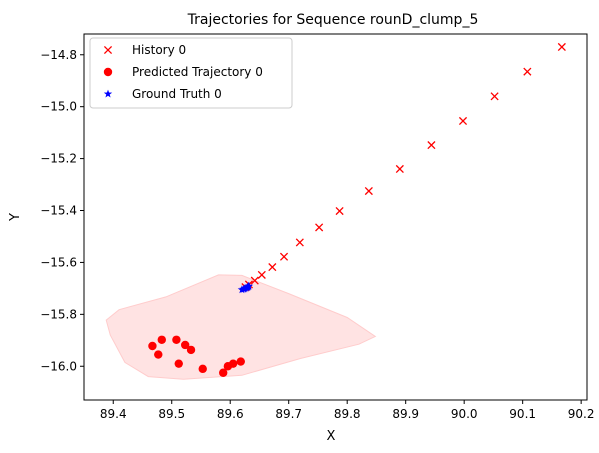  I want to click on y-tick-label-4: −15.2, so click(58, 159).